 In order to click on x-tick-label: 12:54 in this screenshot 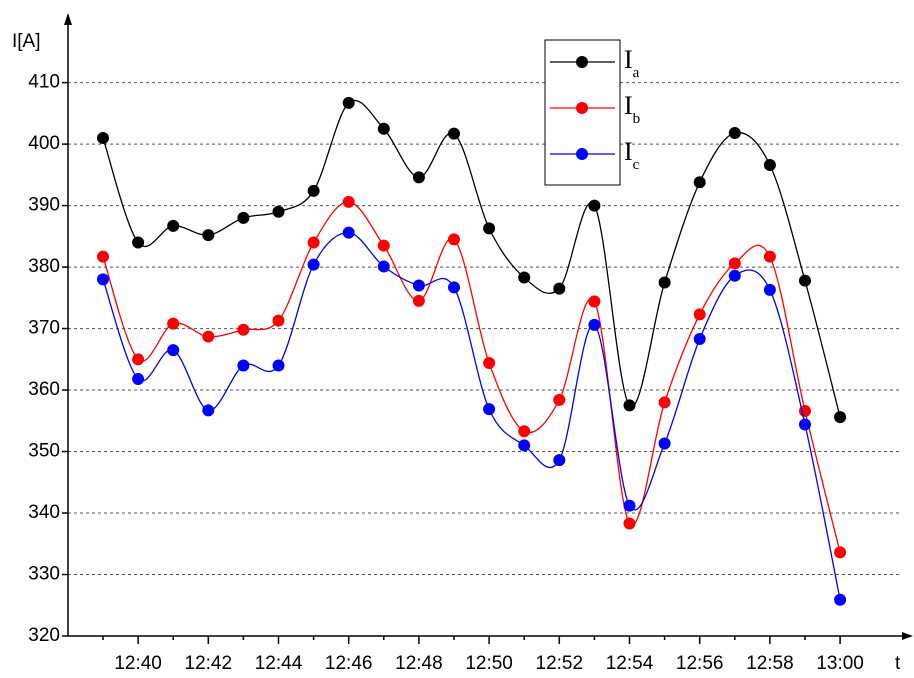, I will do `click(630, 663)`.